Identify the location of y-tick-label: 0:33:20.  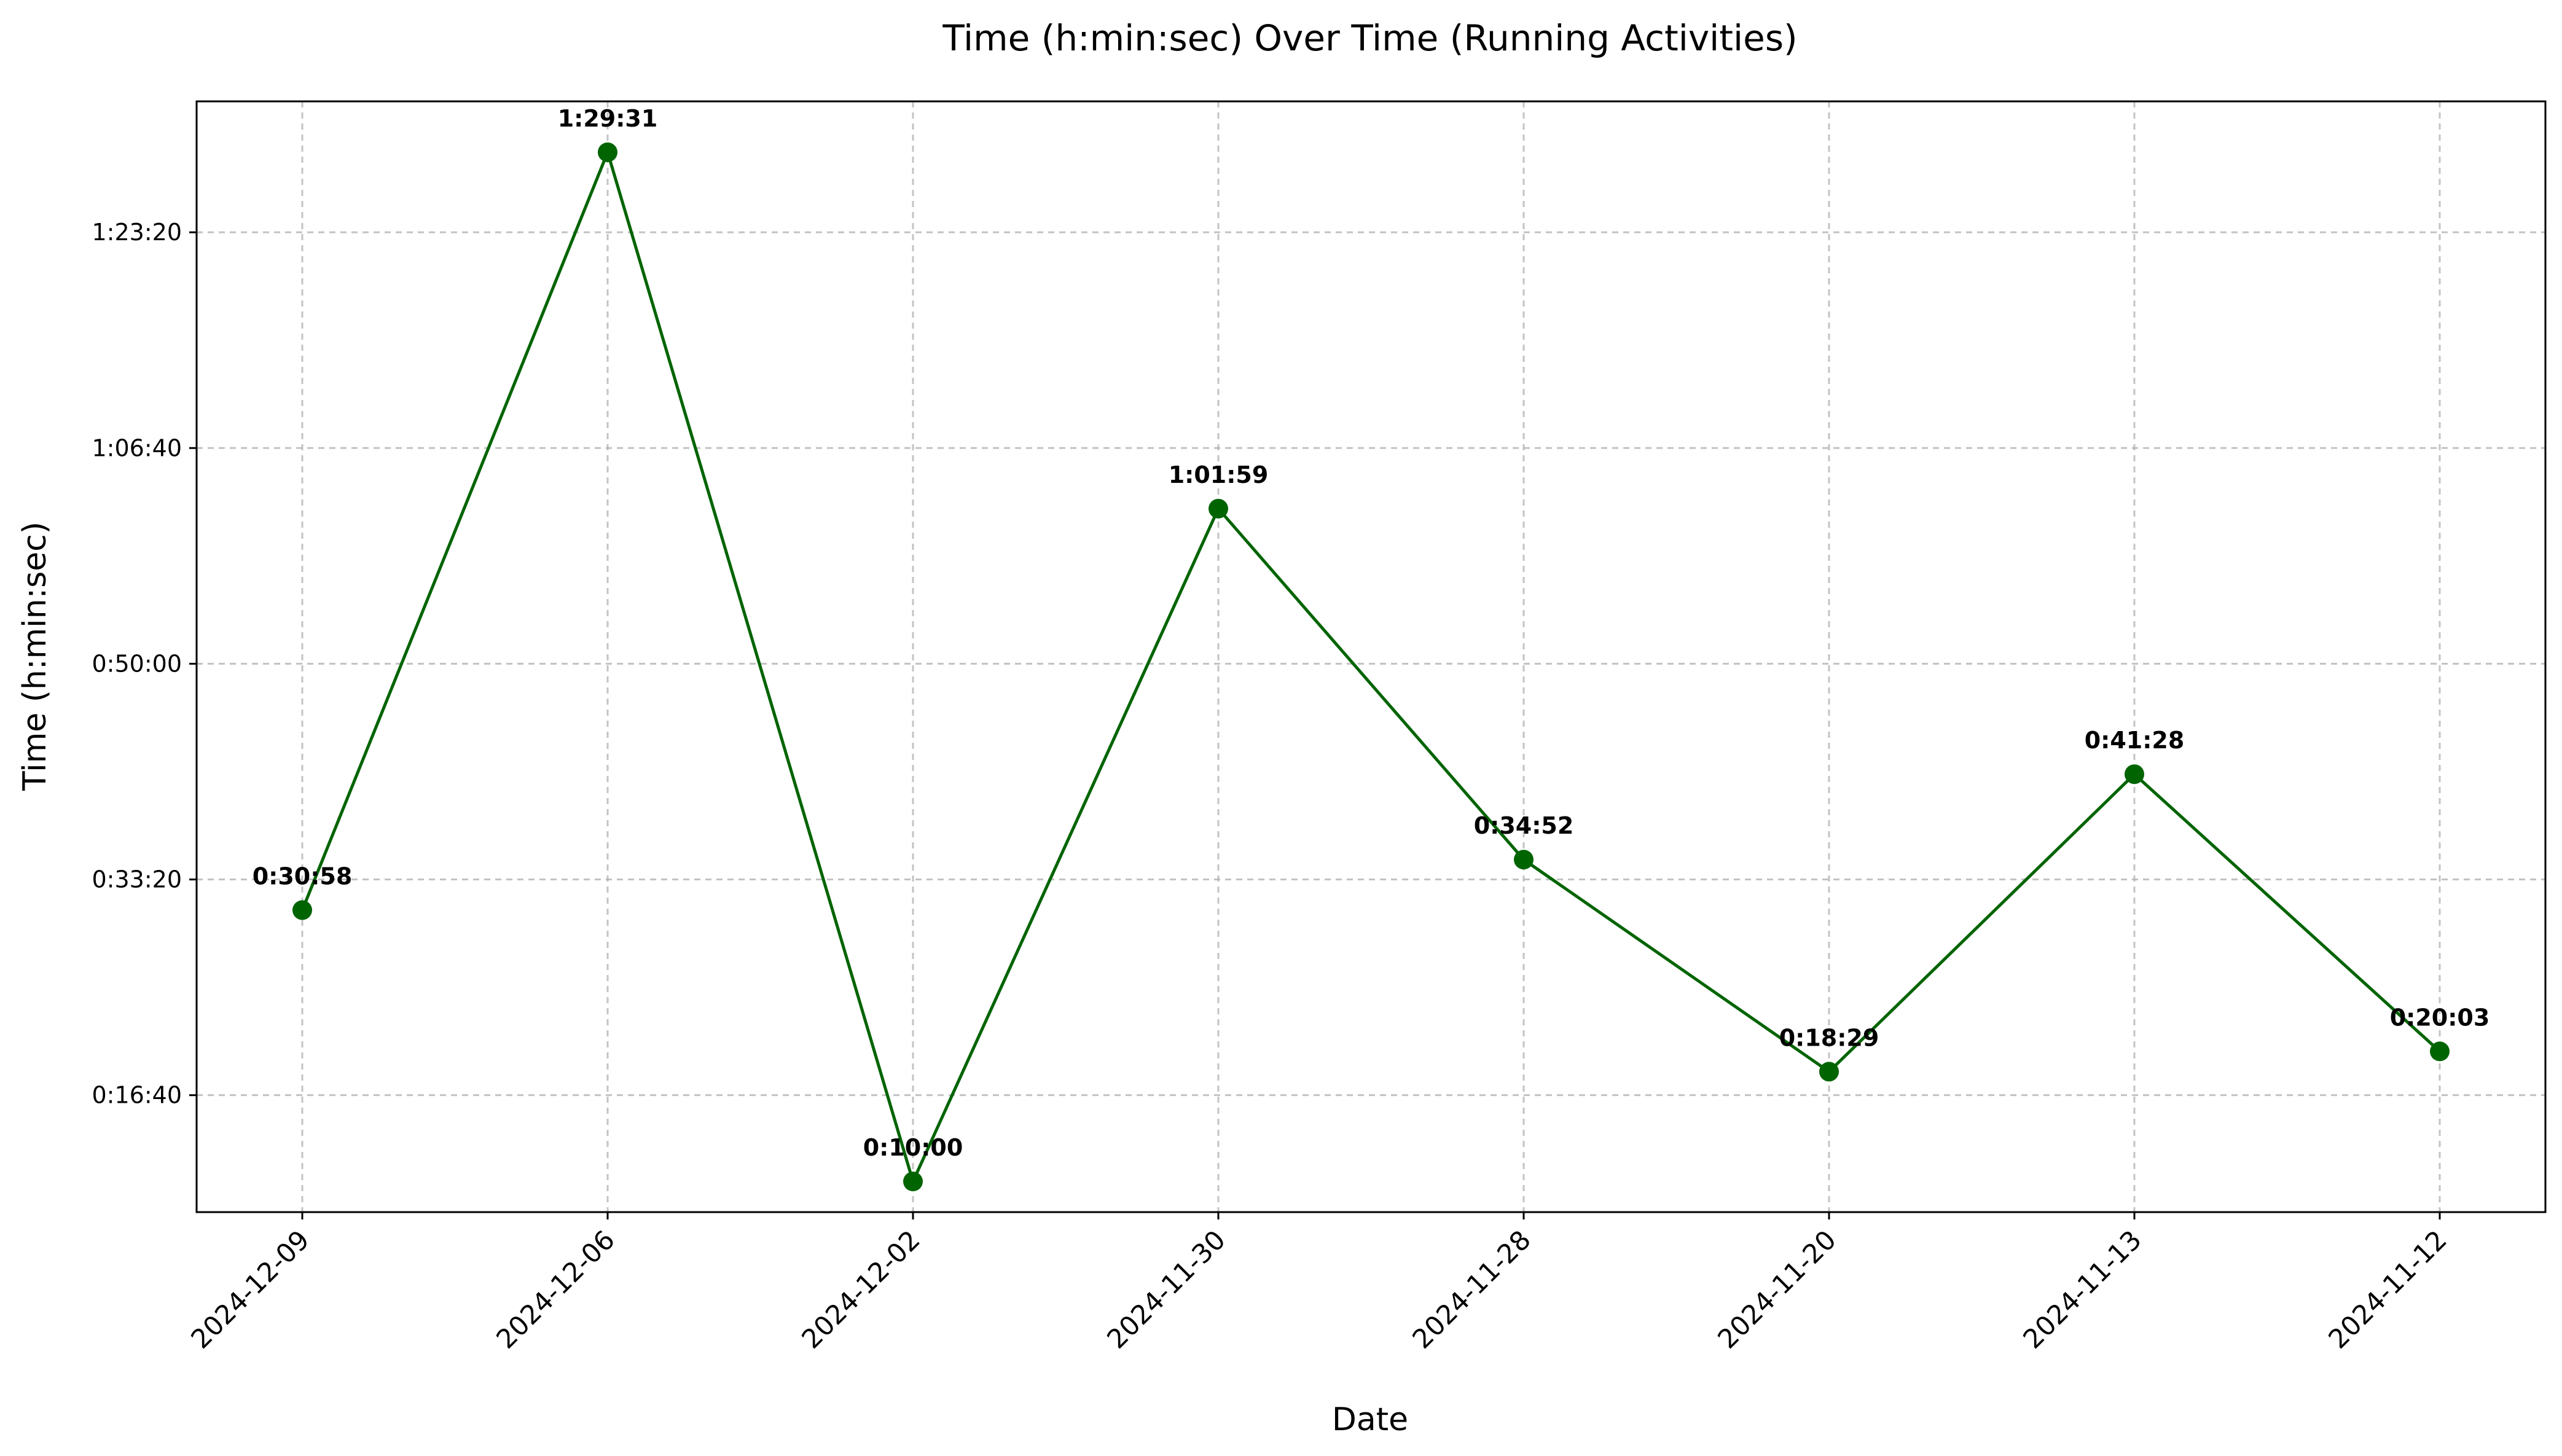
(137, 879).